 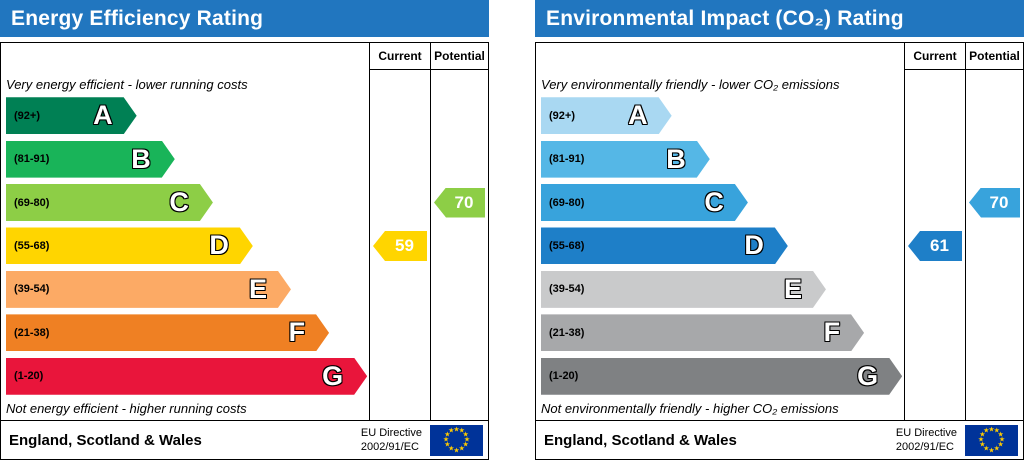 I want to click on rating-band-f: (21-38) F, so click(x=702, y=332).